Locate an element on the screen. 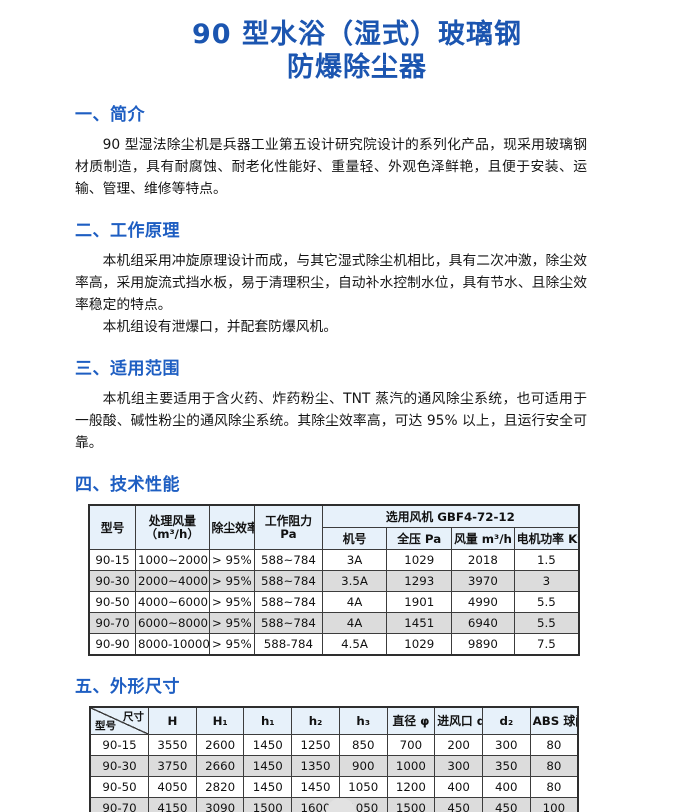 Image resolution: width=678 pixels, height=812 pixels. value-cell: 200 is located at coordinates (458, 745).